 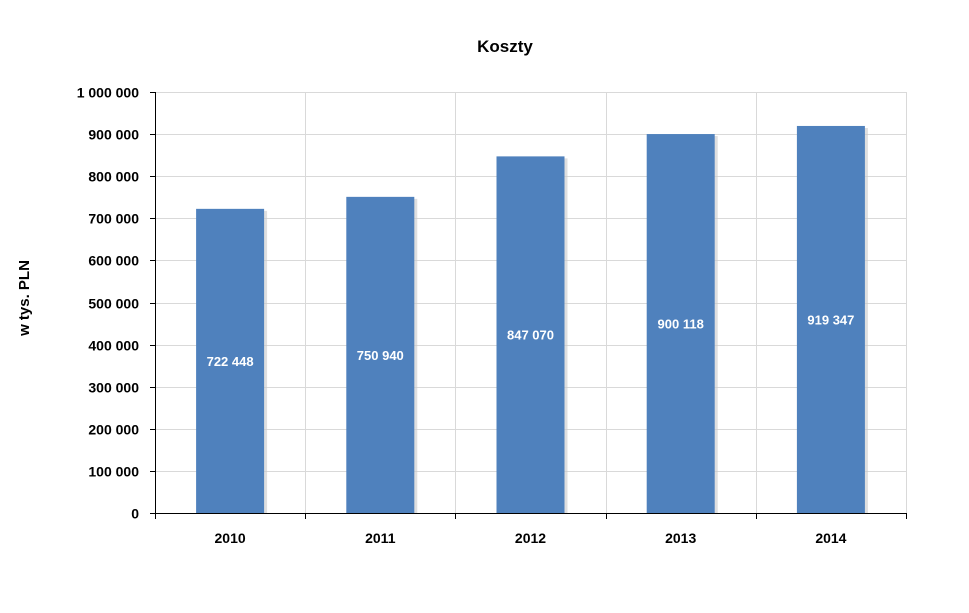 I want to click on data-label-2010: 722 448, so click(x=230, y=361).